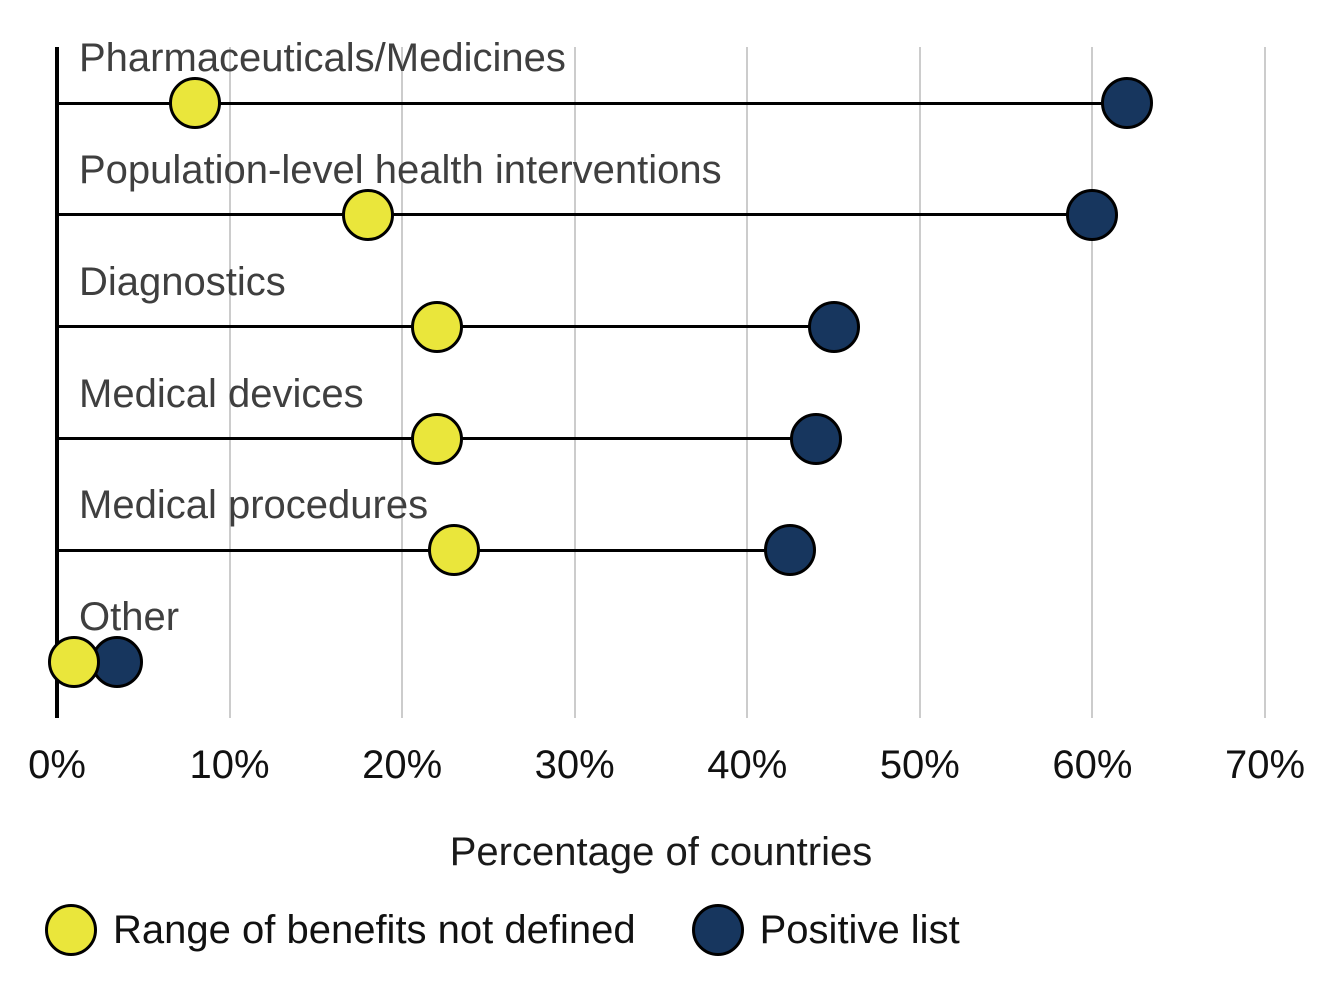 This screenshot has height=986, width=1334. I want to click on legend-item-range-not-defined: Range of benefits not defined, so click(340, 930).